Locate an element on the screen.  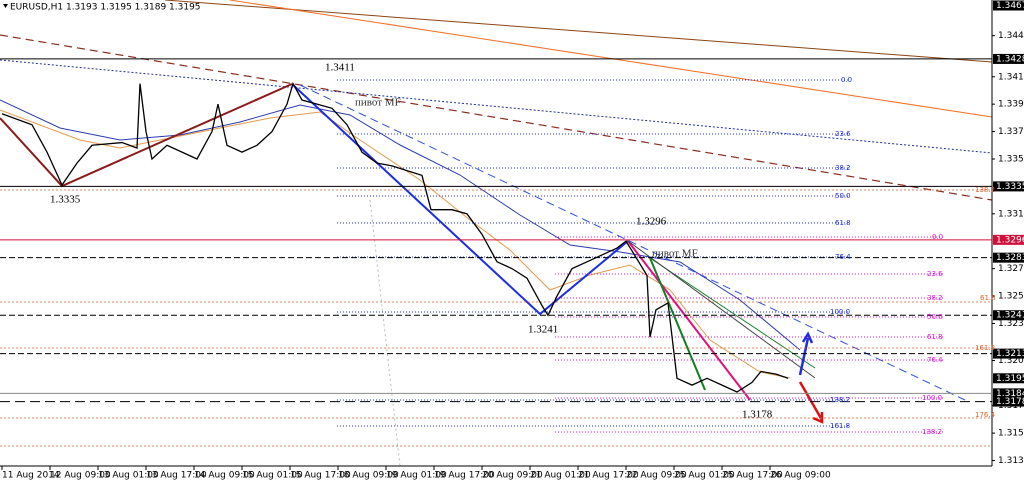
y-tick-label: 1.3415 is located at coordinates (1011, 77).